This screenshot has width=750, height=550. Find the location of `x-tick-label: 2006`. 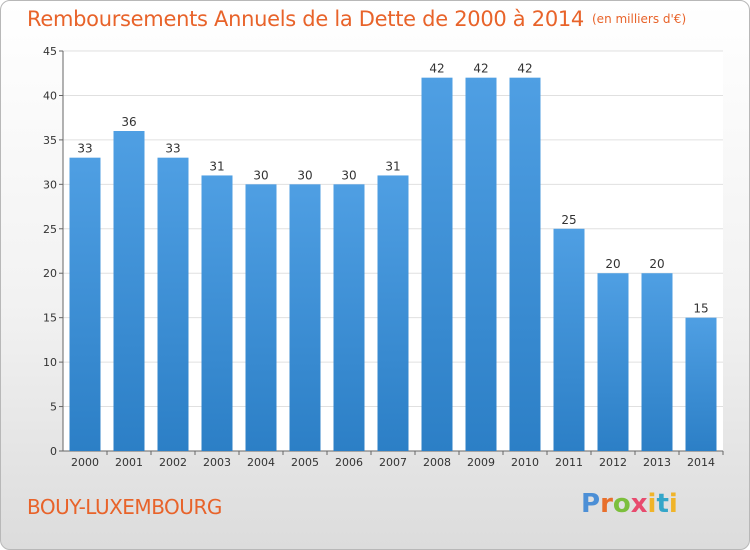

x-tick-label: 2006 is located at coordinates (349, 462).